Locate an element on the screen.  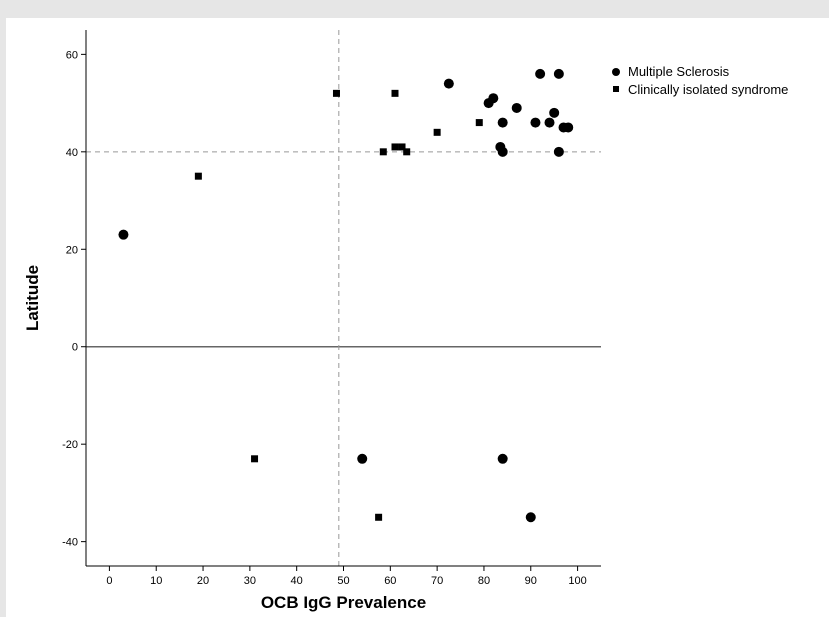
legend-marker-square is located at coordinates (616, 89).